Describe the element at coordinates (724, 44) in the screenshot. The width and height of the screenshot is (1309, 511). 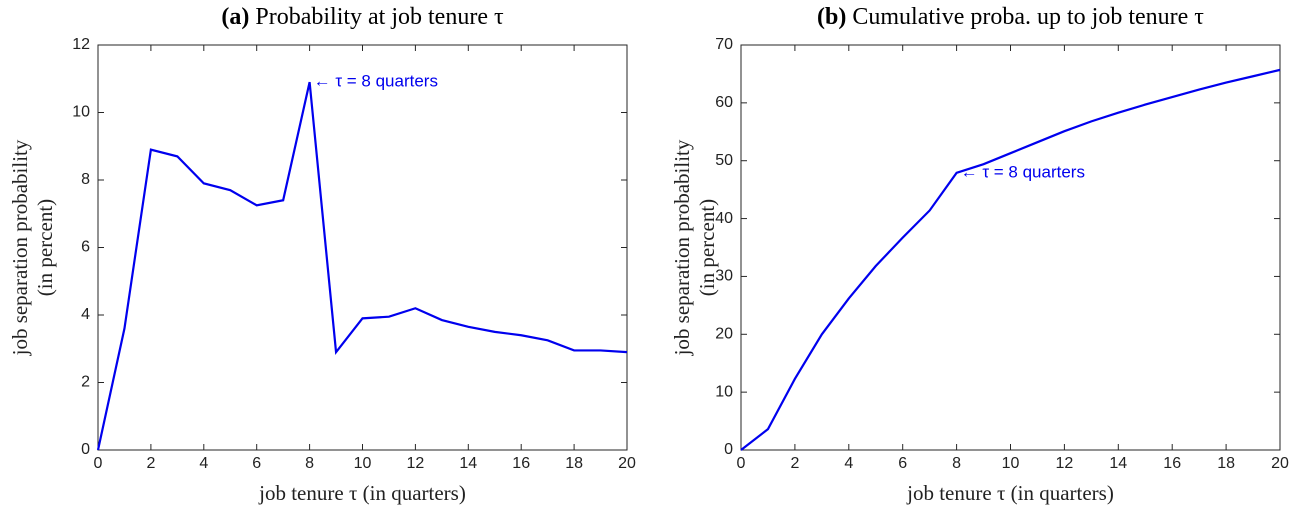
I see `y-tick-label: 70` at that location.